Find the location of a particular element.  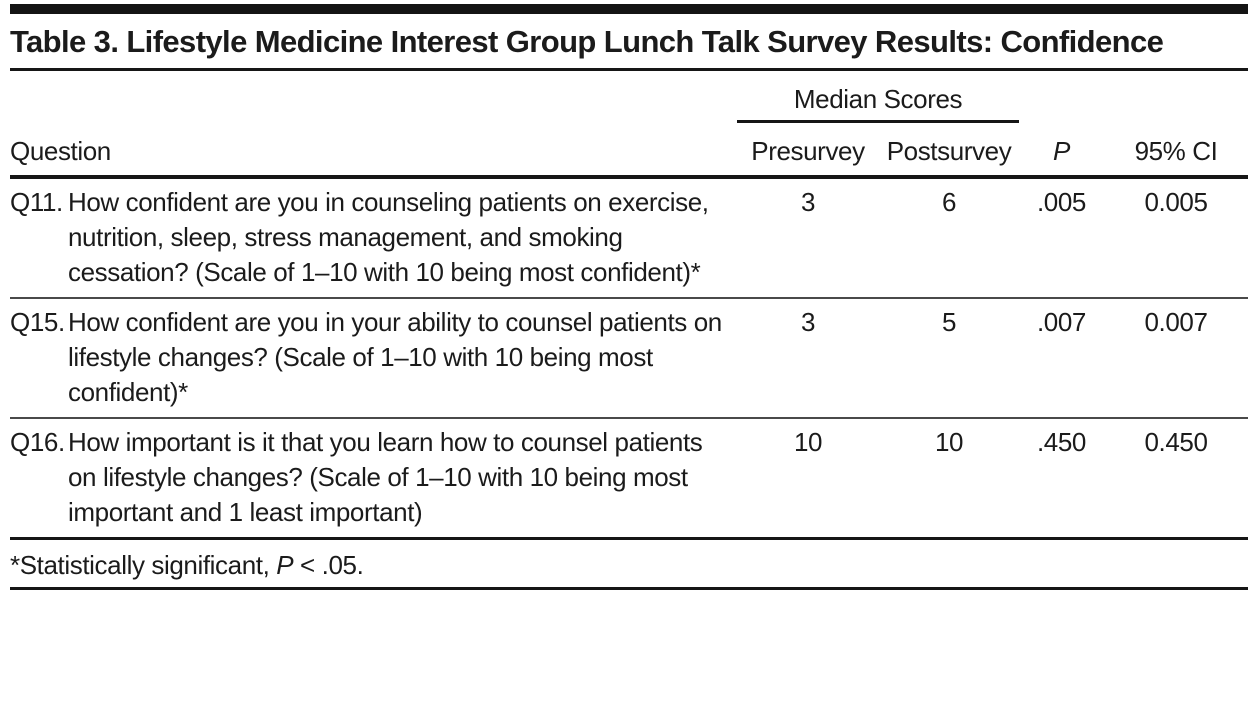

footnote: *Statistically significant, P < .05. is located at coordinates (629, 564).